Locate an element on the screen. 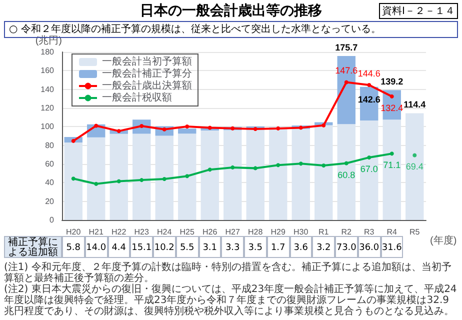  total-label: 139.2 is located at coordinates (392, 81).